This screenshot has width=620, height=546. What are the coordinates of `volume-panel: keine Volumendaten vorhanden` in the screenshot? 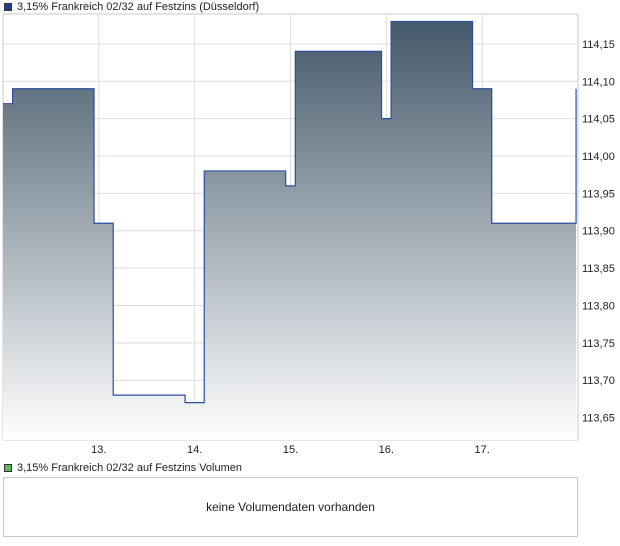 It's located at (290, 507).